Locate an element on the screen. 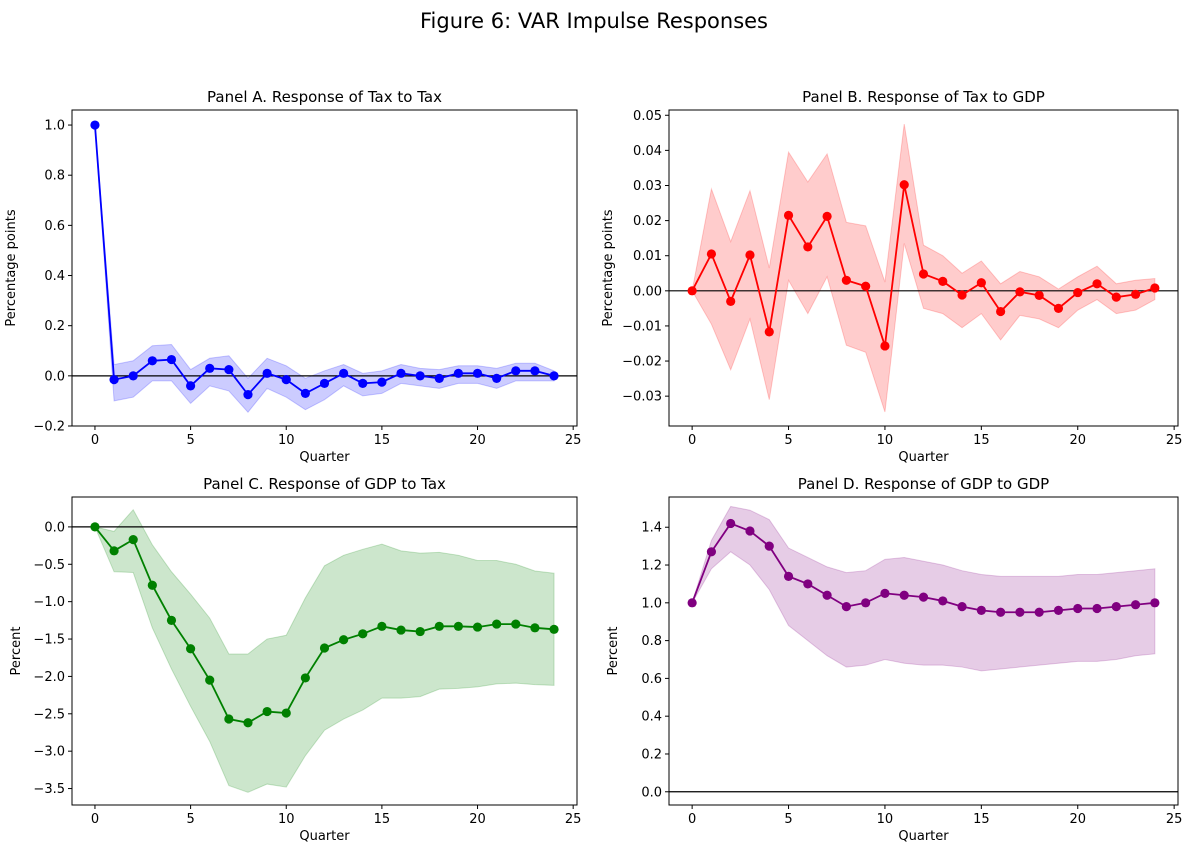 The height and width of the screenshot is (864, 1189). panel-d-y-tick-label: 0.4 is located at coordinates (651, 717).